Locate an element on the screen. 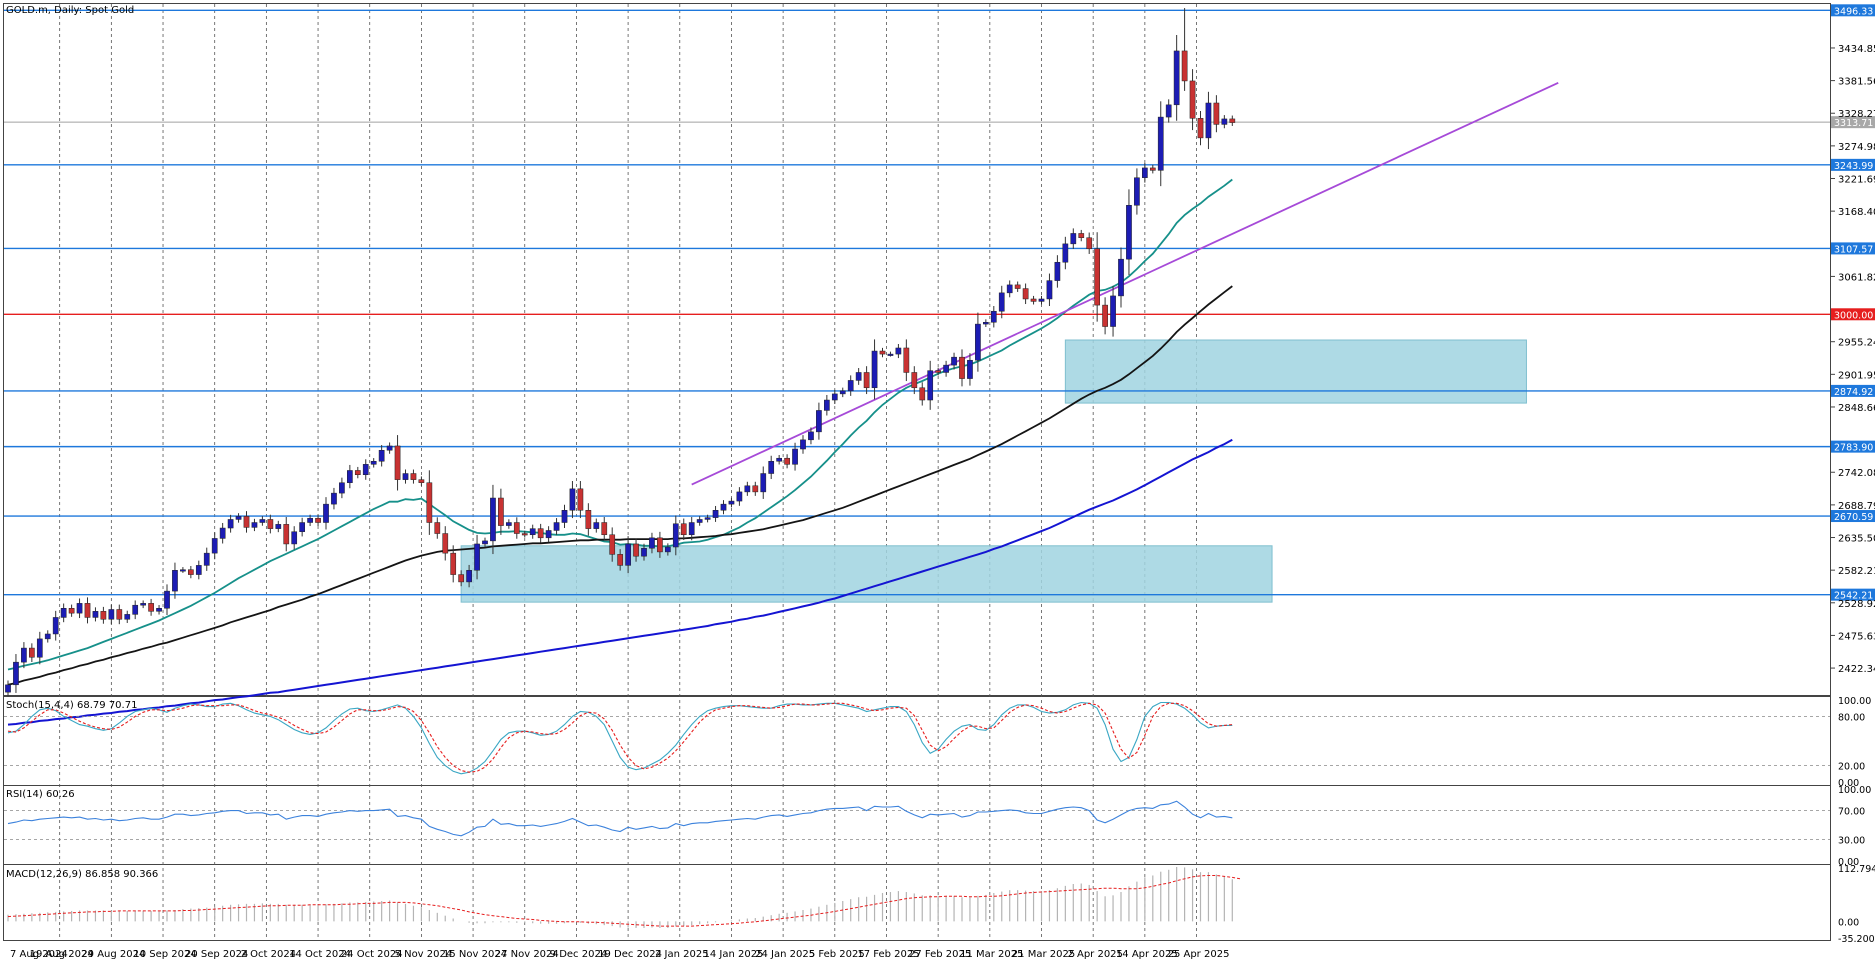  price-tick-label: 2475.63 is located at coordinates (1856, 636).